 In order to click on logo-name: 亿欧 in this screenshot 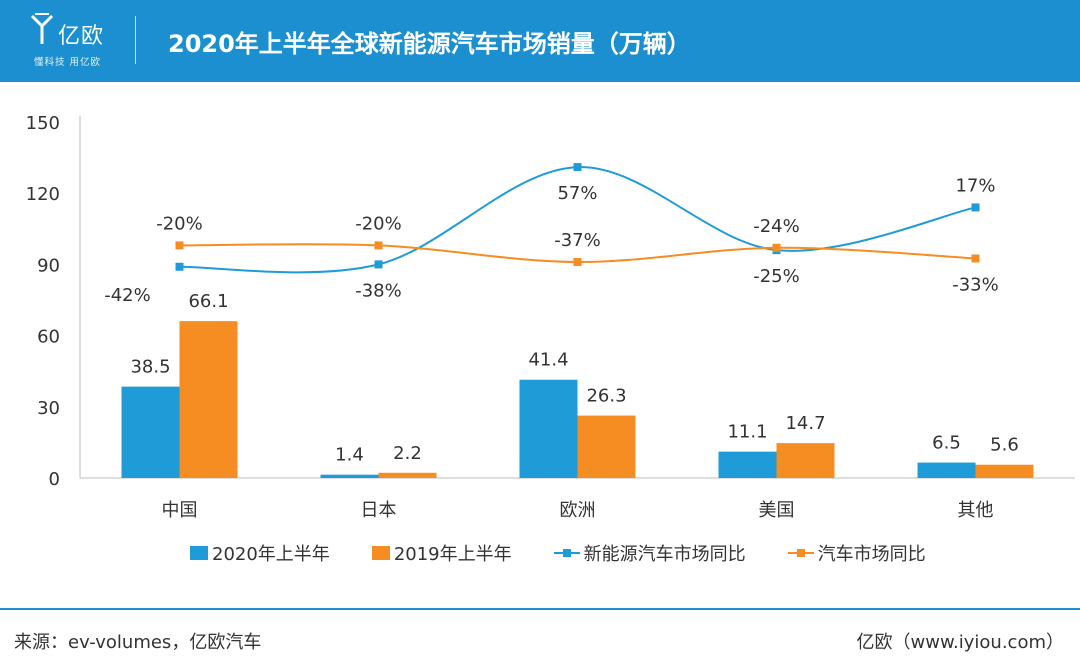, I will do `click(81, 36)`.